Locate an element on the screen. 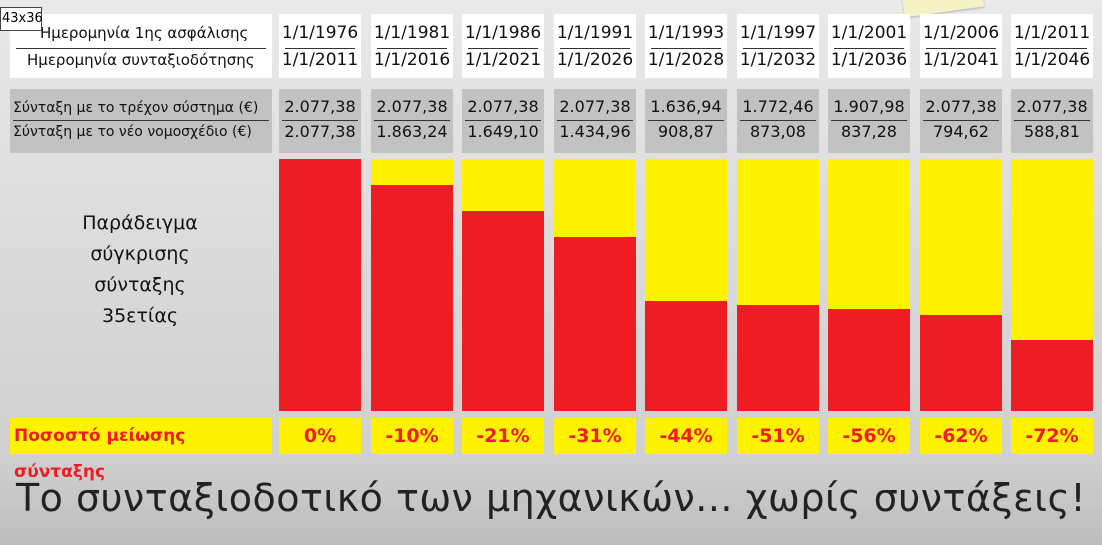 Image resolution: width=1102 pixels, height=545 pixels. first-insurance-date: 1/1/1997 is located at coordinates (778, 33).